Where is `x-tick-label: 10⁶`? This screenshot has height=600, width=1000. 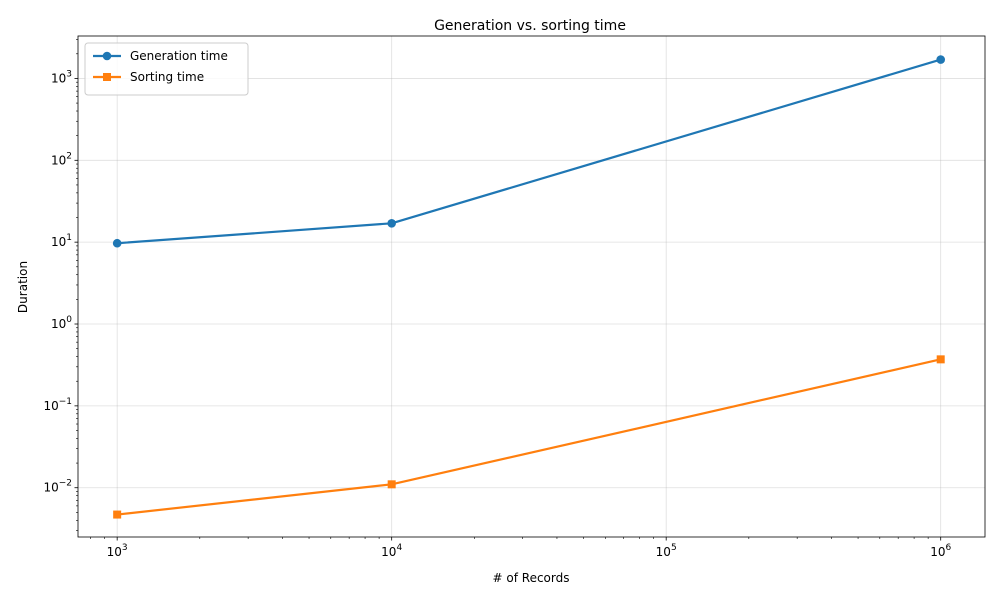 x-tick-label: 10⁶ is located at coordinates (940, 551).